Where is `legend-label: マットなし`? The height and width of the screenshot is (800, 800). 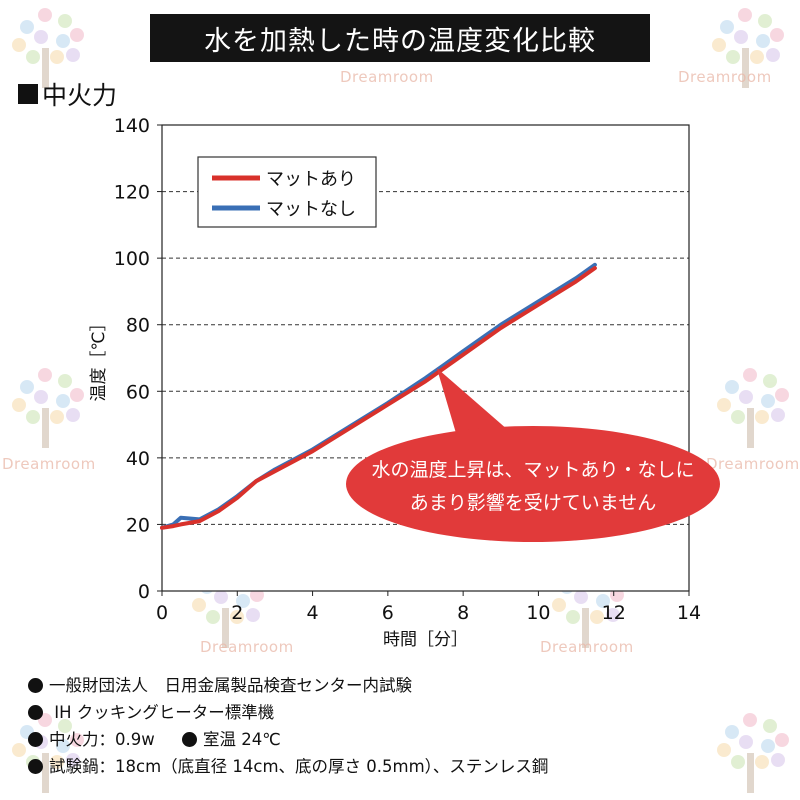 legend-label: マットなし is located at coordinates (311, 209).